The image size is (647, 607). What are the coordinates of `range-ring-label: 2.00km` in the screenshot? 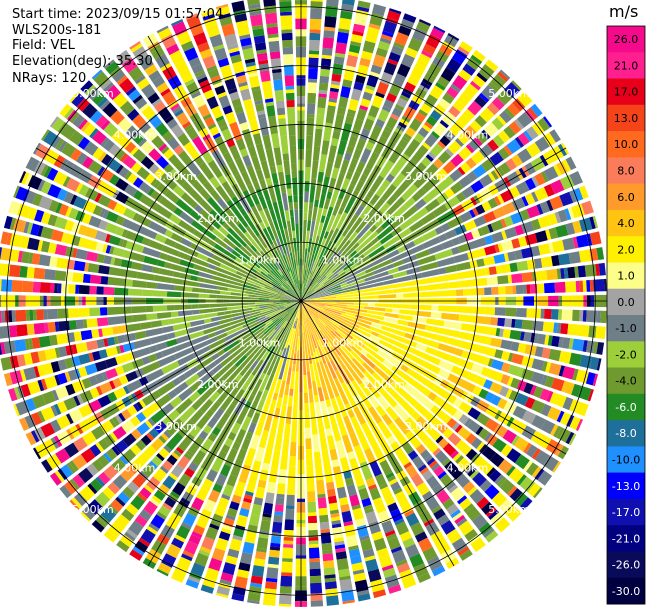 It's located at (384, 218).